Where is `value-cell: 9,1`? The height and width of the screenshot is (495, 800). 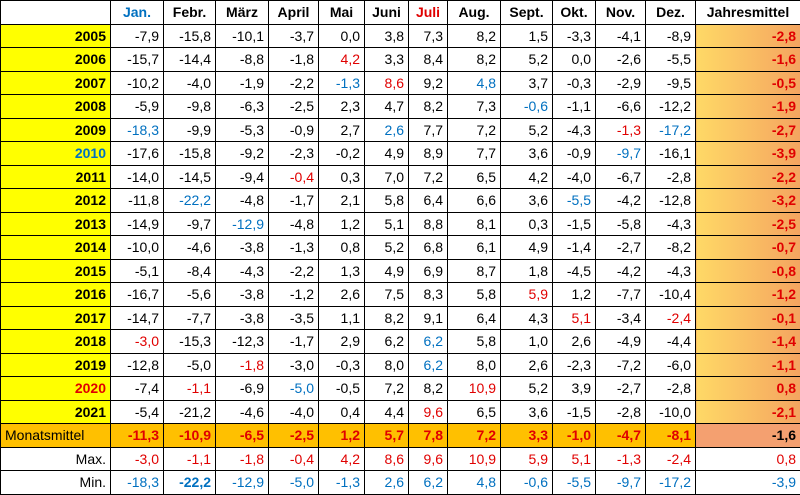
value-cell: 9,1 is located at coordinates (428, 317).